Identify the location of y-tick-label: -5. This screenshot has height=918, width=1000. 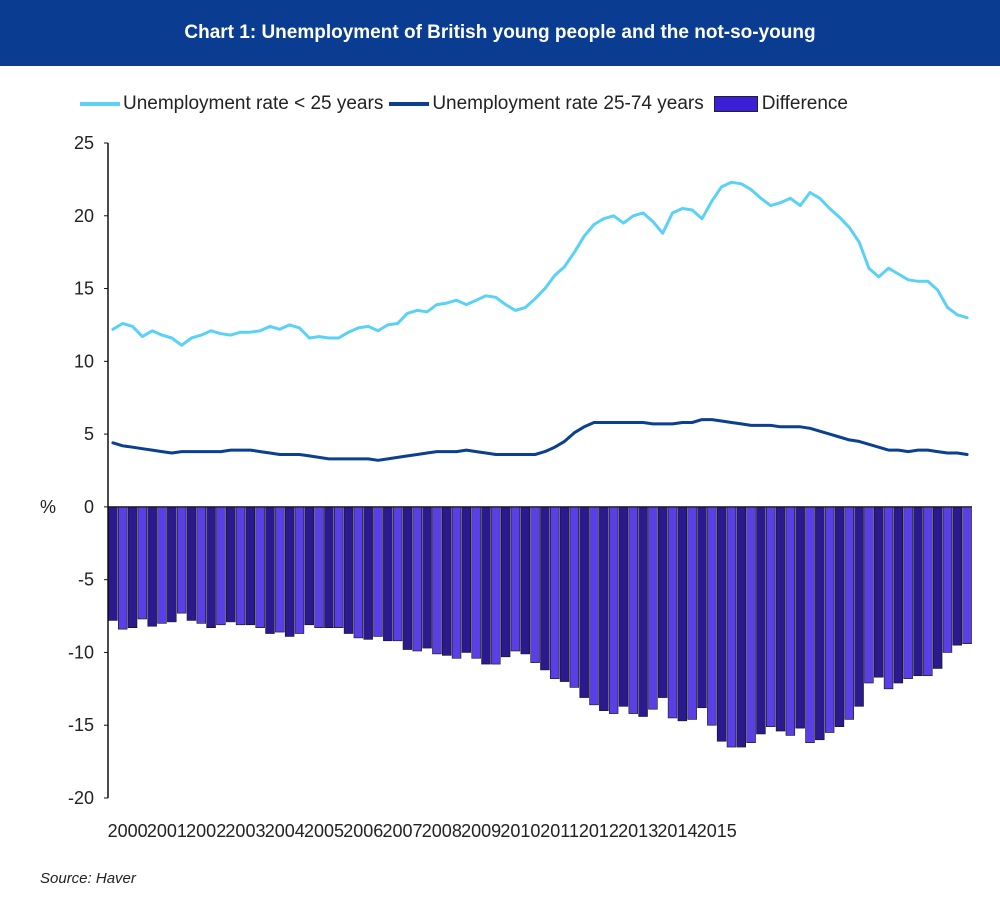
(86, 580).